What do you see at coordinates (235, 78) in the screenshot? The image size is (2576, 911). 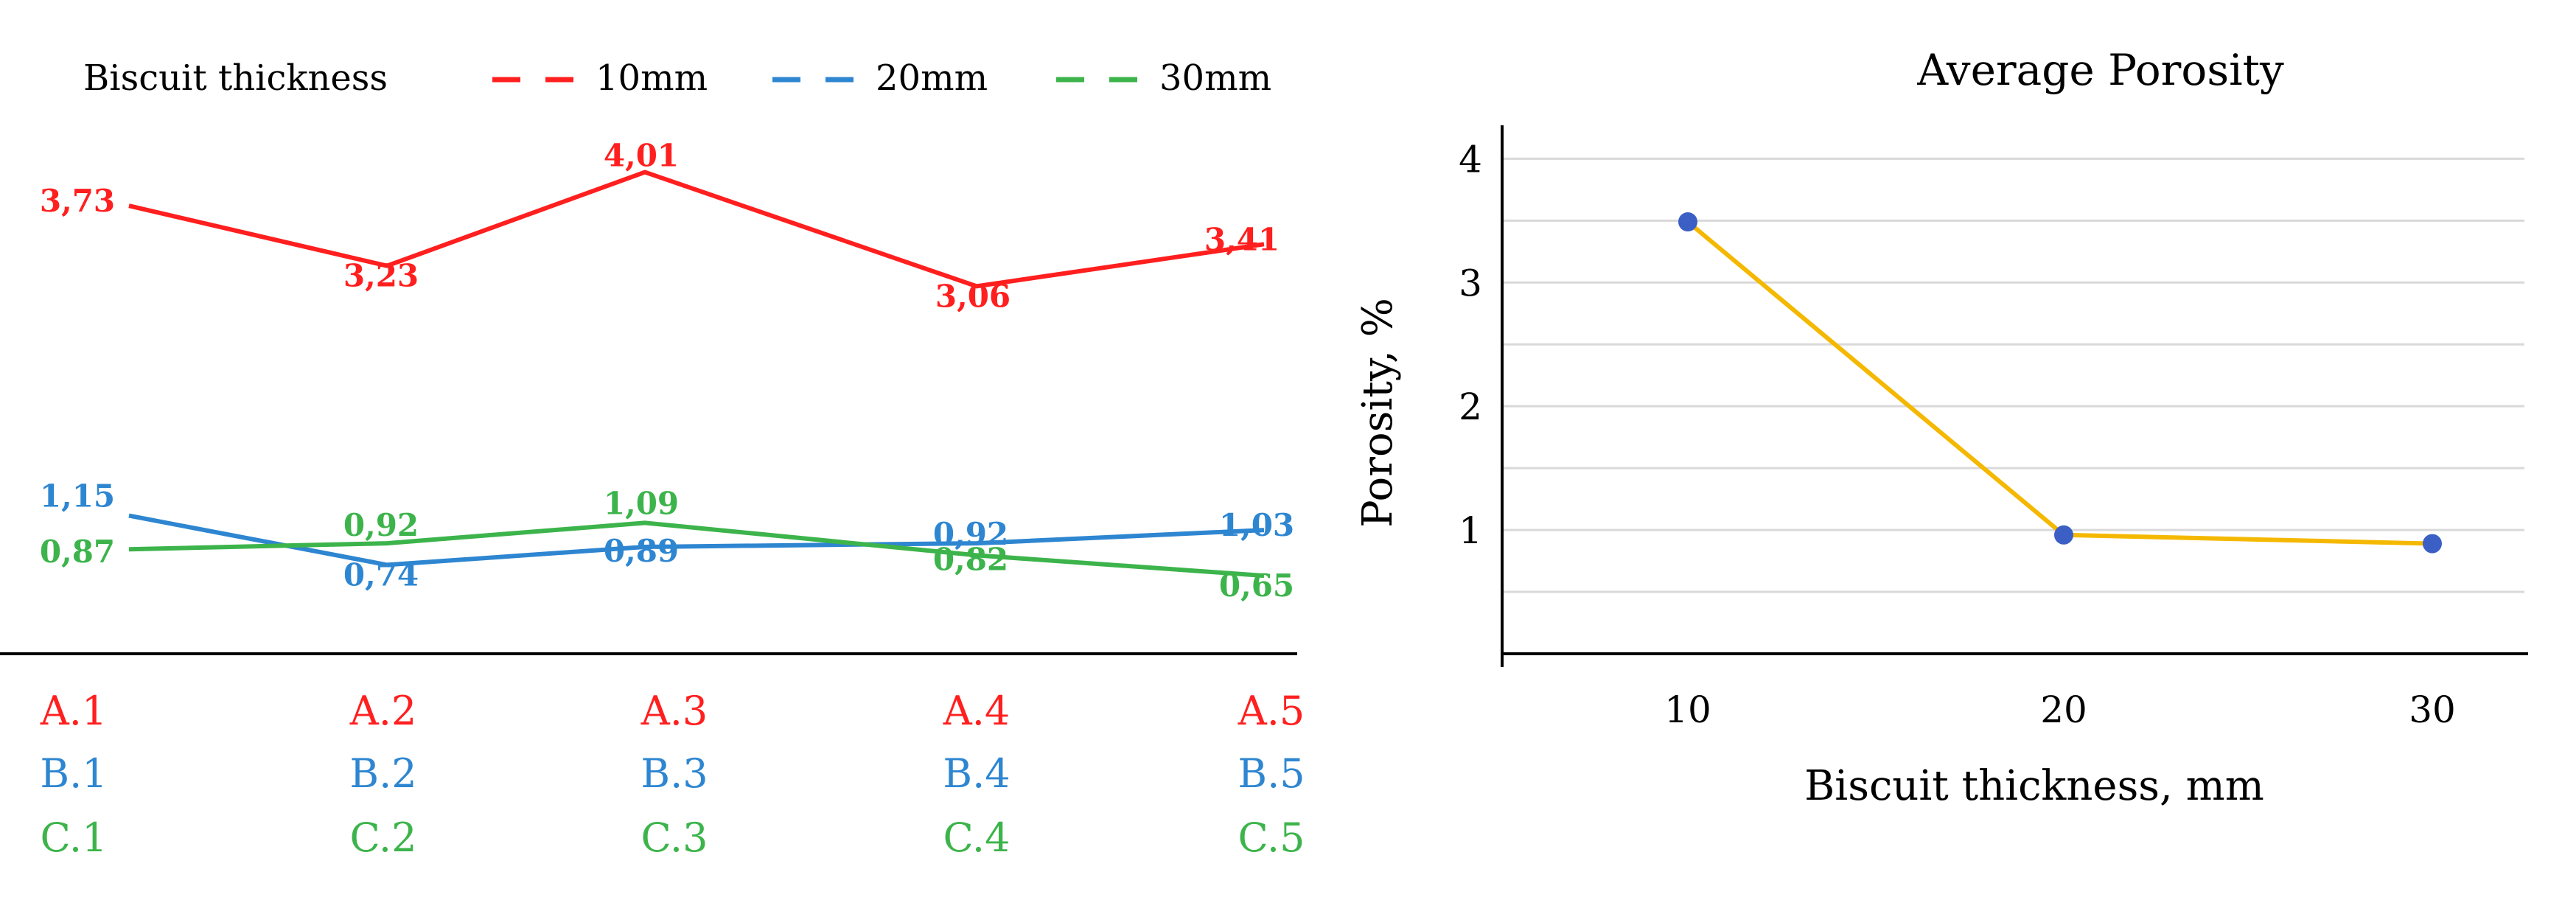 I see `legend-title: Biscuit thickness` at bounding box center [235, 78].